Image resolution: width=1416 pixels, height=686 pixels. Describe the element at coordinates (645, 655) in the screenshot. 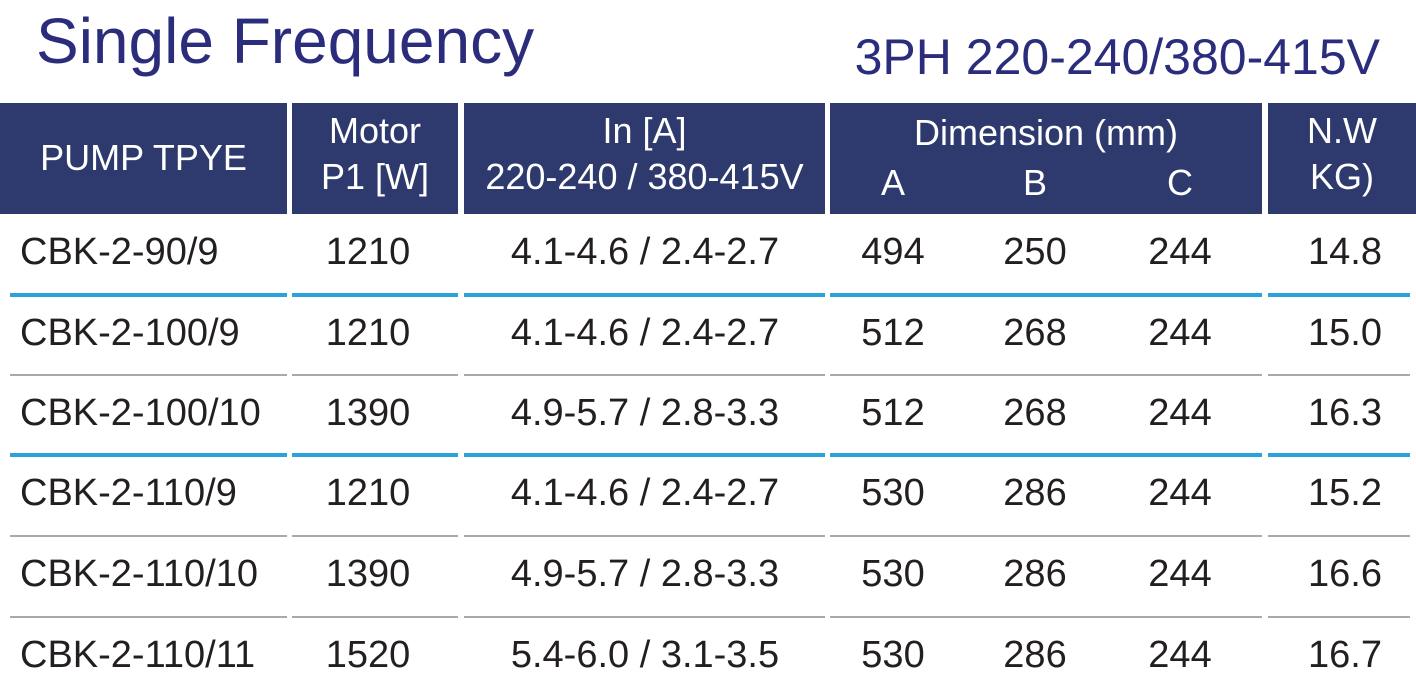

I see `table-cell: 5.4-6.0 / 3.1-3.5` at that location.